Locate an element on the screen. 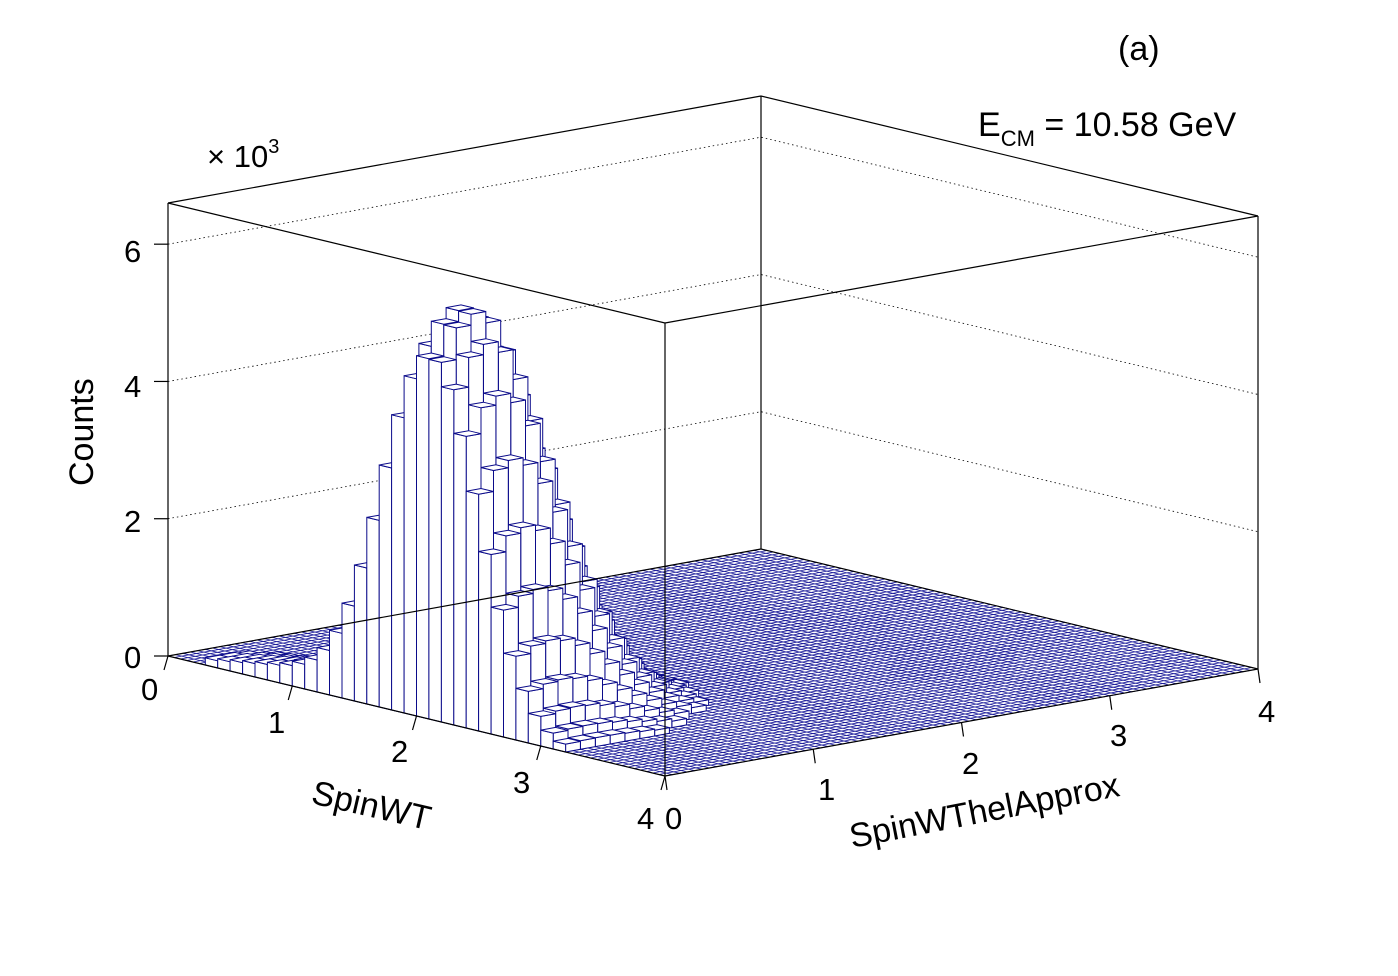  y-tick-label: 3 is located at coordinates (1118, 735).